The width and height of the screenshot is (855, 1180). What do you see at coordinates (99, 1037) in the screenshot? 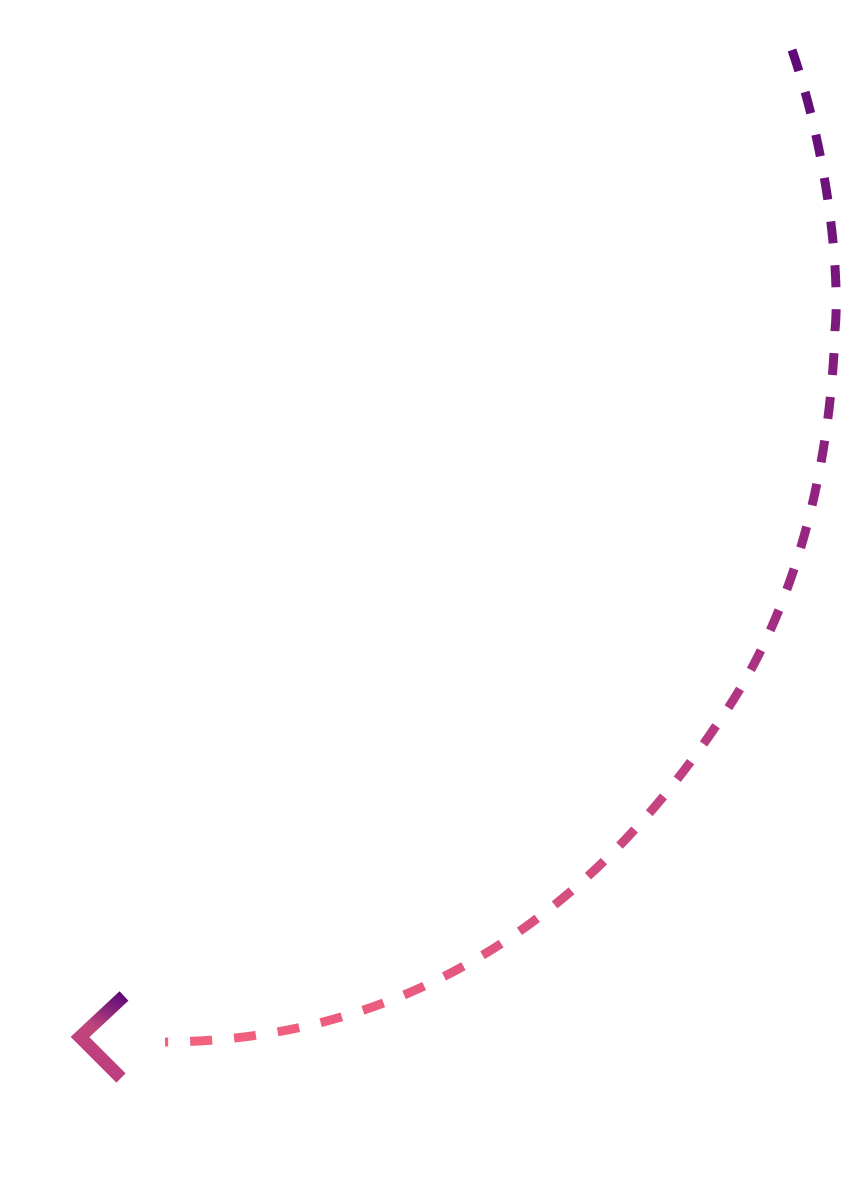
I see `chevron-left-icon` at bounding box center [99, 1037].